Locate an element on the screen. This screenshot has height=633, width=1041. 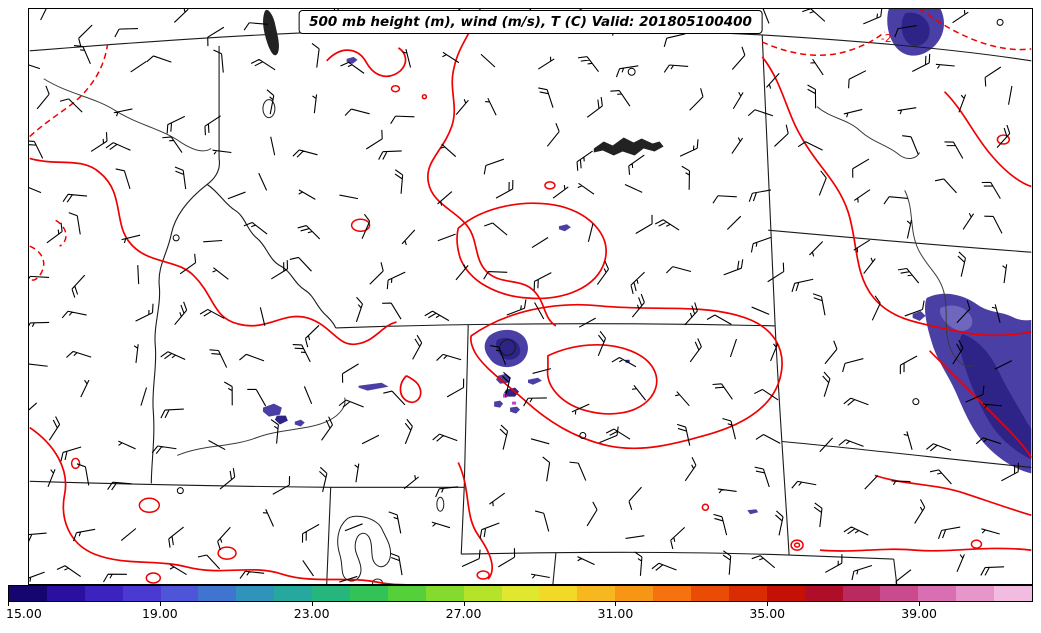
reservoir is located at coordinates (628, 146).